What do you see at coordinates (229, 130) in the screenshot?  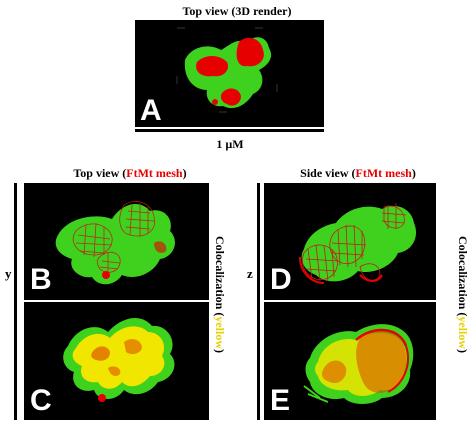 I see `scale-bar` at bounding box center [229, 130].